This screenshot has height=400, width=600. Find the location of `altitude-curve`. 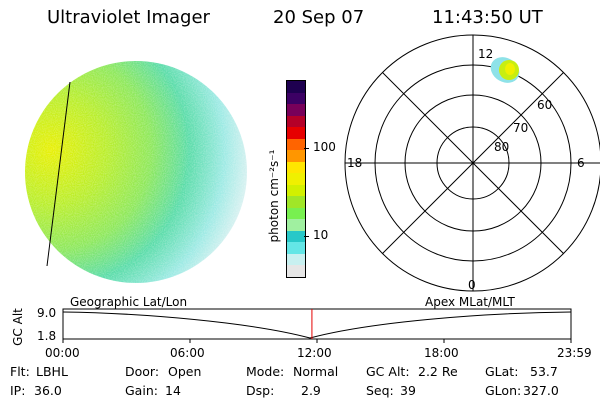

altitude-curve is located at coordinates (317, 325).